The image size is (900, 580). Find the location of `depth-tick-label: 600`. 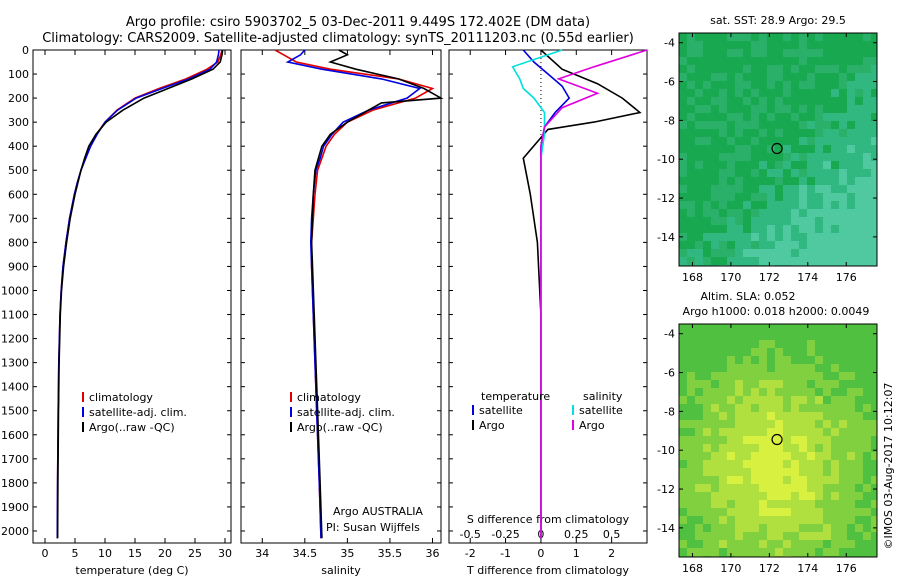

depth-tick-label: 600 is located at coordinates (18, 194).